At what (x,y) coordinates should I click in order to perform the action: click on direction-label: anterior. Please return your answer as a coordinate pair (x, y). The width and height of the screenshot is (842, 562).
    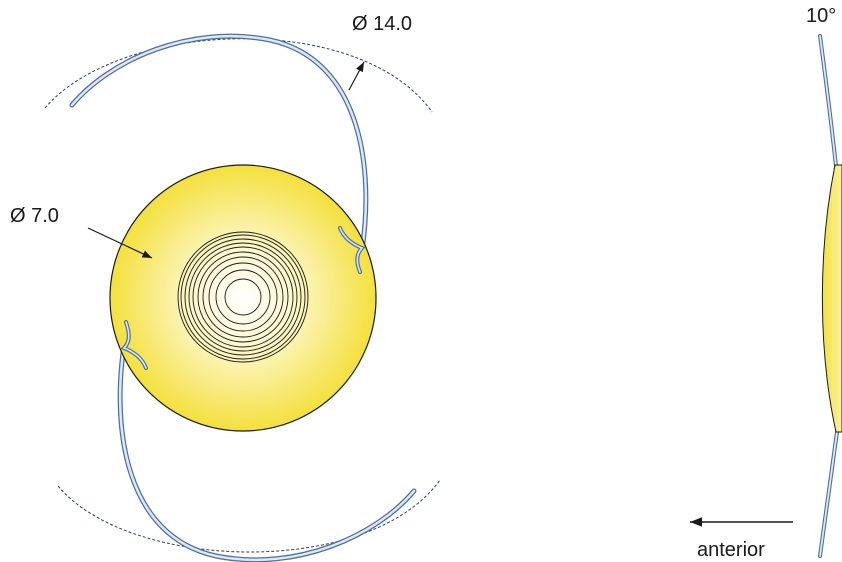
    Looking at the image, I should click on (731, 550).